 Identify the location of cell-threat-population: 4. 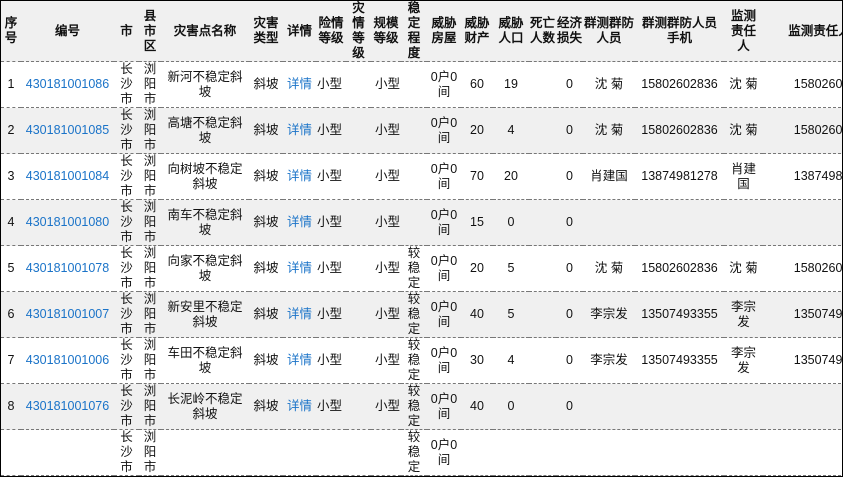
(511, 360).